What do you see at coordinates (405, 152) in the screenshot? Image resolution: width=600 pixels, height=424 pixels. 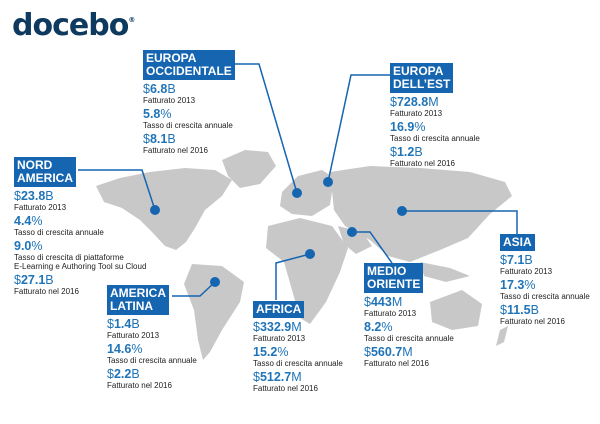 I see `stat-number: 1.2` at bounding box center [405, 152].